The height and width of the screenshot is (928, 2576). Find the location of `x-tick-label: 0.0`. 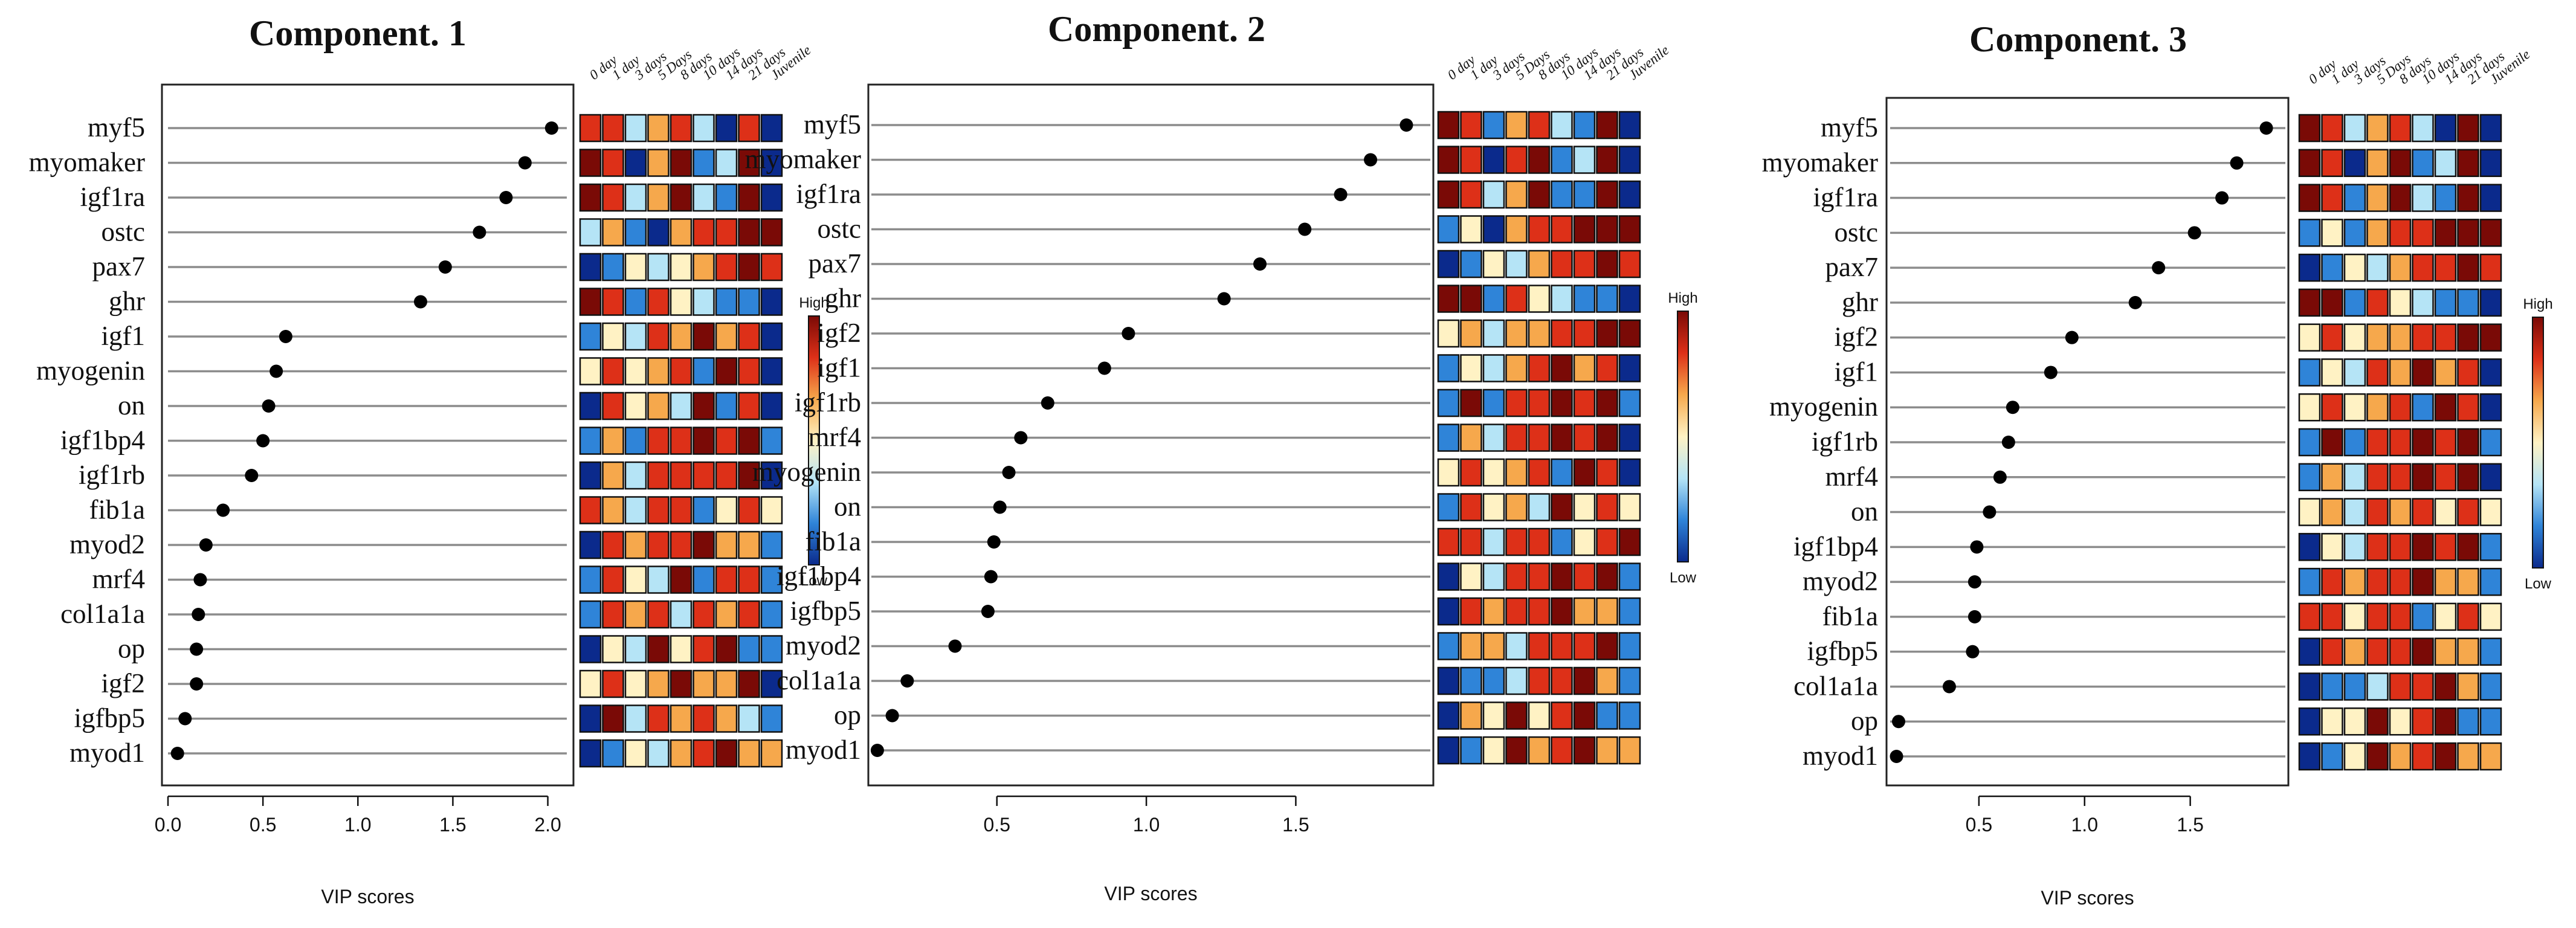

x-tick-label: 0.0 is located at coordinates (168, 825).